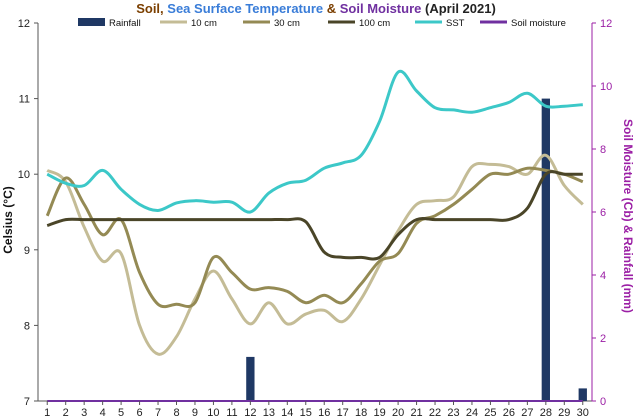 The width and height of the screenshot is (633, 420). What do you see at coordinates (148, 8) in the screenshot?
I see `title-part: Soil` at bounding box center [148, 8].